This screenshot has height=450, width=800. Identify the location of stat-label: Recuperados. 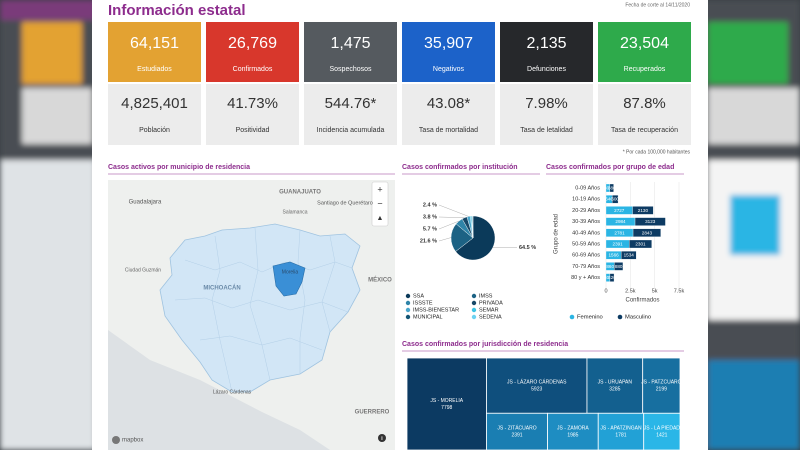
(645, 69).